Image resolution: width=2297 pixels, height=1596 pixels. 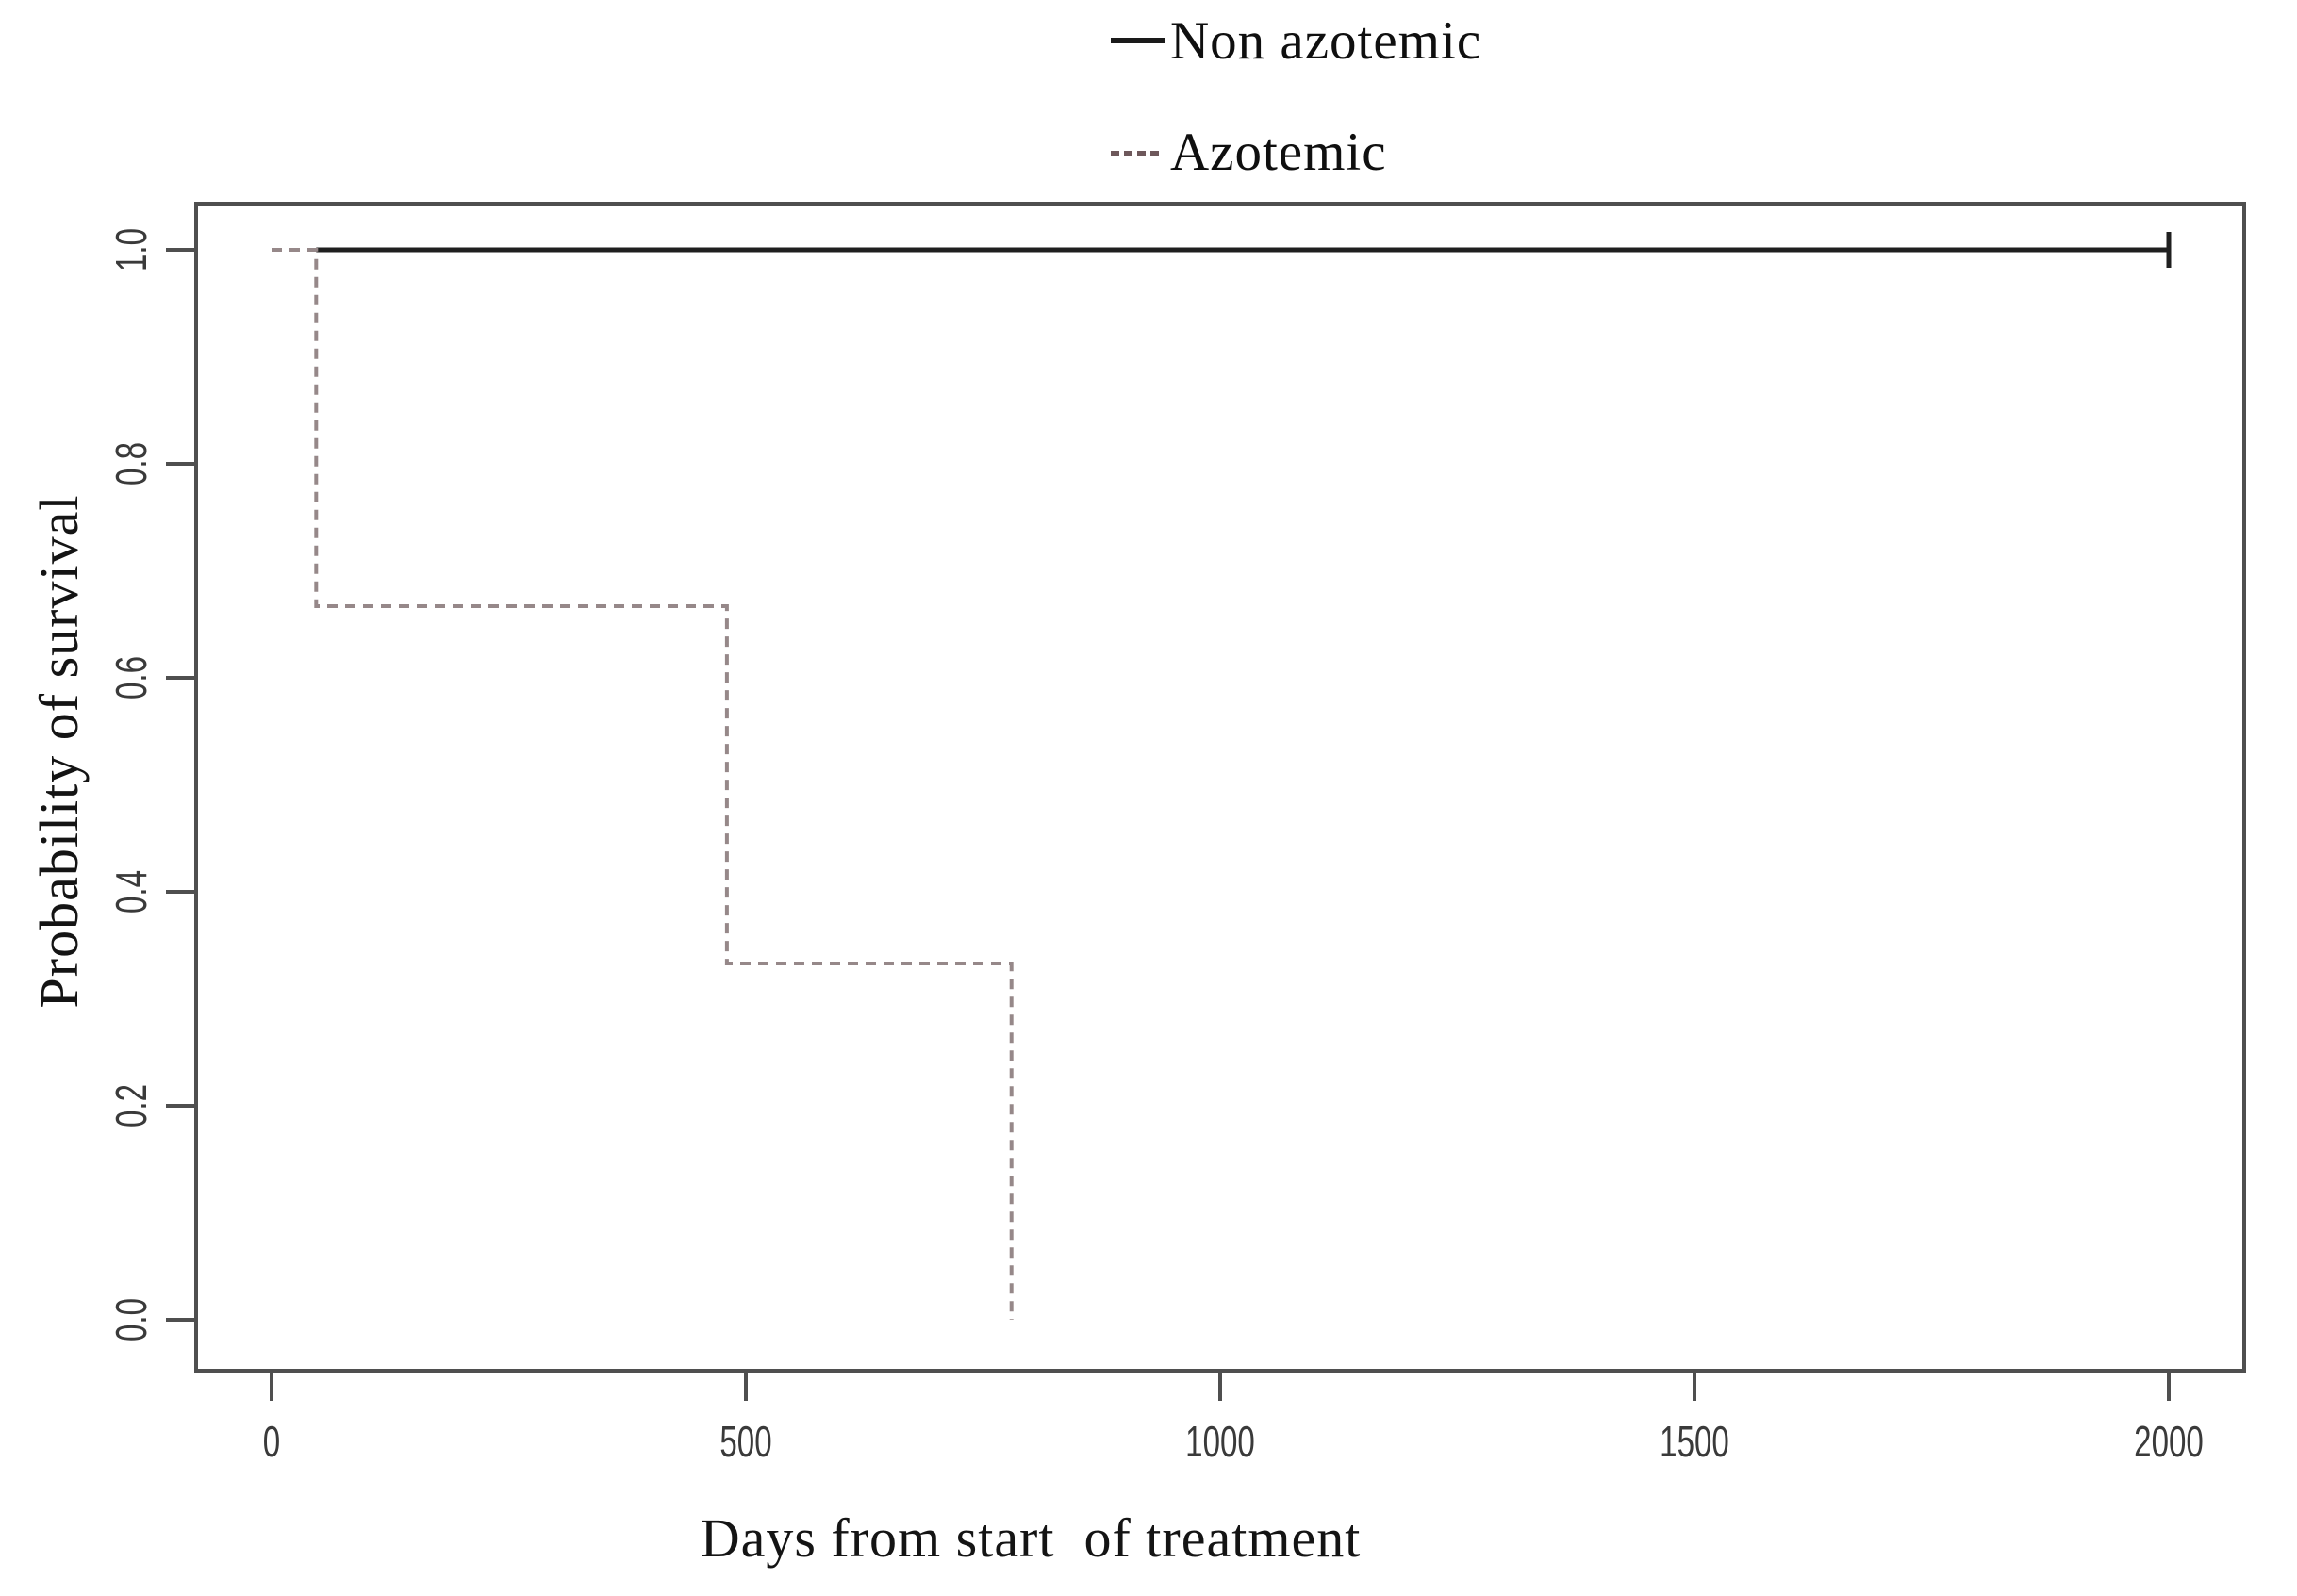 I want to click on x-axis-title: Days from start of treatment, so click(x=1031, y=1538).